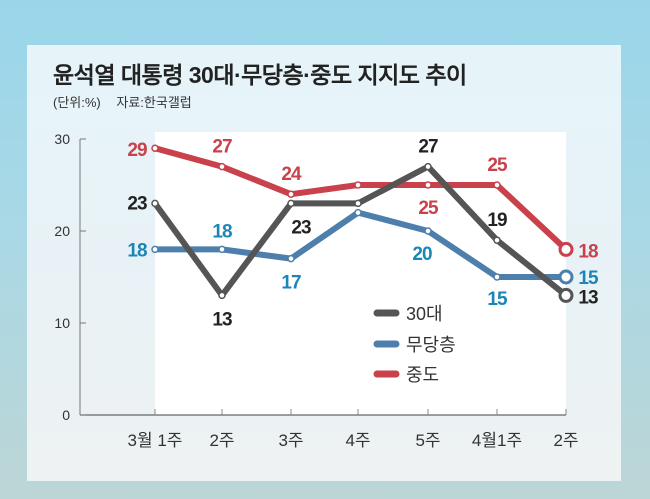  Describe the element at coordinates (154, 102) in the screenshot. I see `source-label: 자료:한국갤럽` at that location.